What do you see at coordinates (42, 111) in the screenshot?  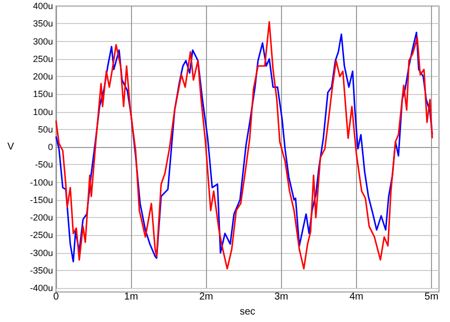 I see `y-tick-label: 100u` at bounding box center [42, 111].